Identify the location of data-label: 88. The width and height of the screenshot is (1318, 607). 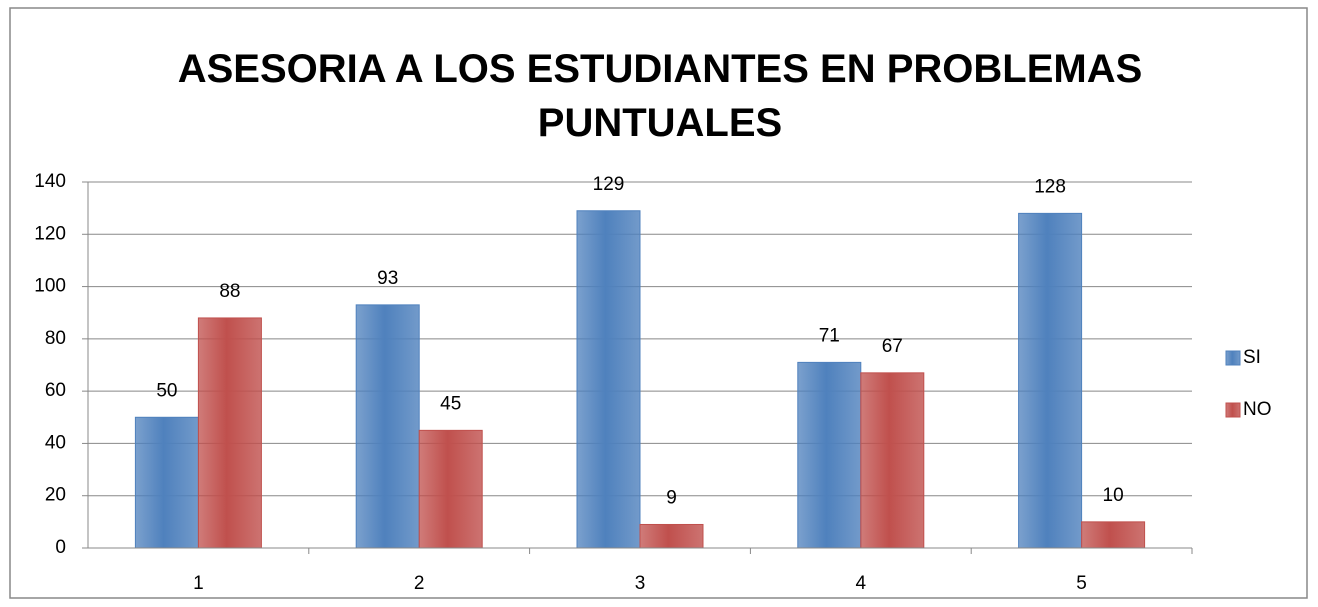
(229, 291).